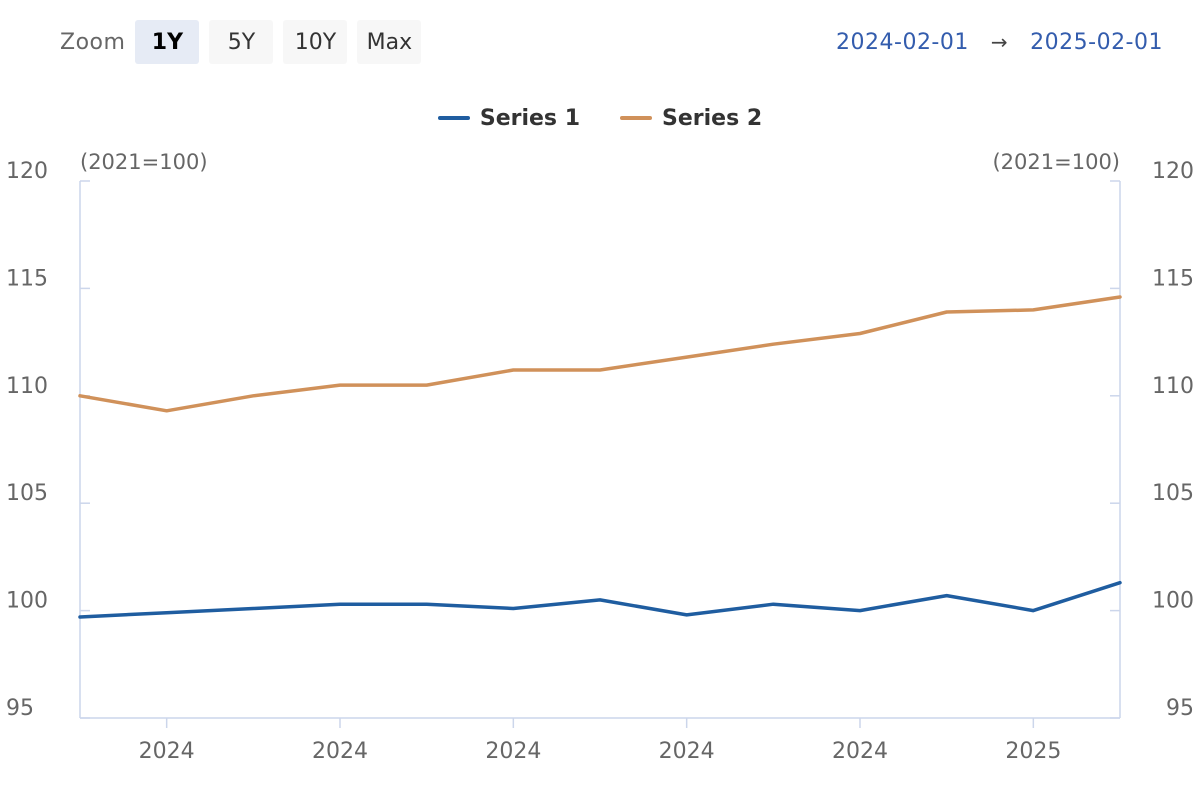  What do you see at coordinates (93, 42) in the screenshot?
I see `zoom-label: Zoom` at bounding box center [93, 42].